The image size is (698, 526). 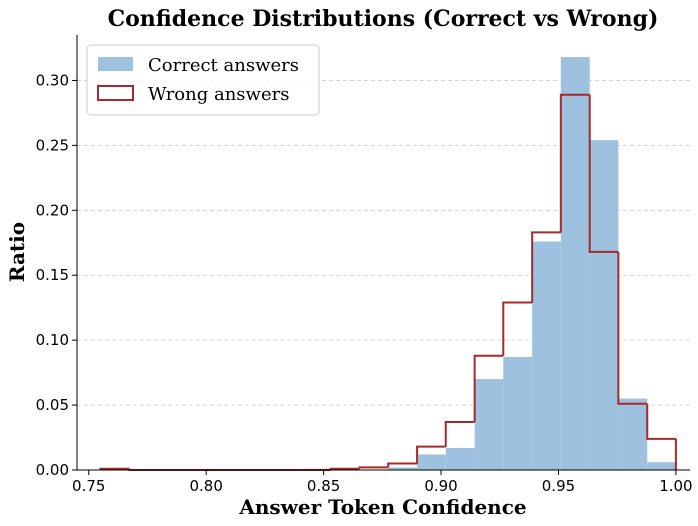 What do you see at coordinates (382, 482) in the screenshot?
I see `x-ticks: 0.75 0.80 0.85 0.90 0.95 1.00` at bounding box center [382, 482].